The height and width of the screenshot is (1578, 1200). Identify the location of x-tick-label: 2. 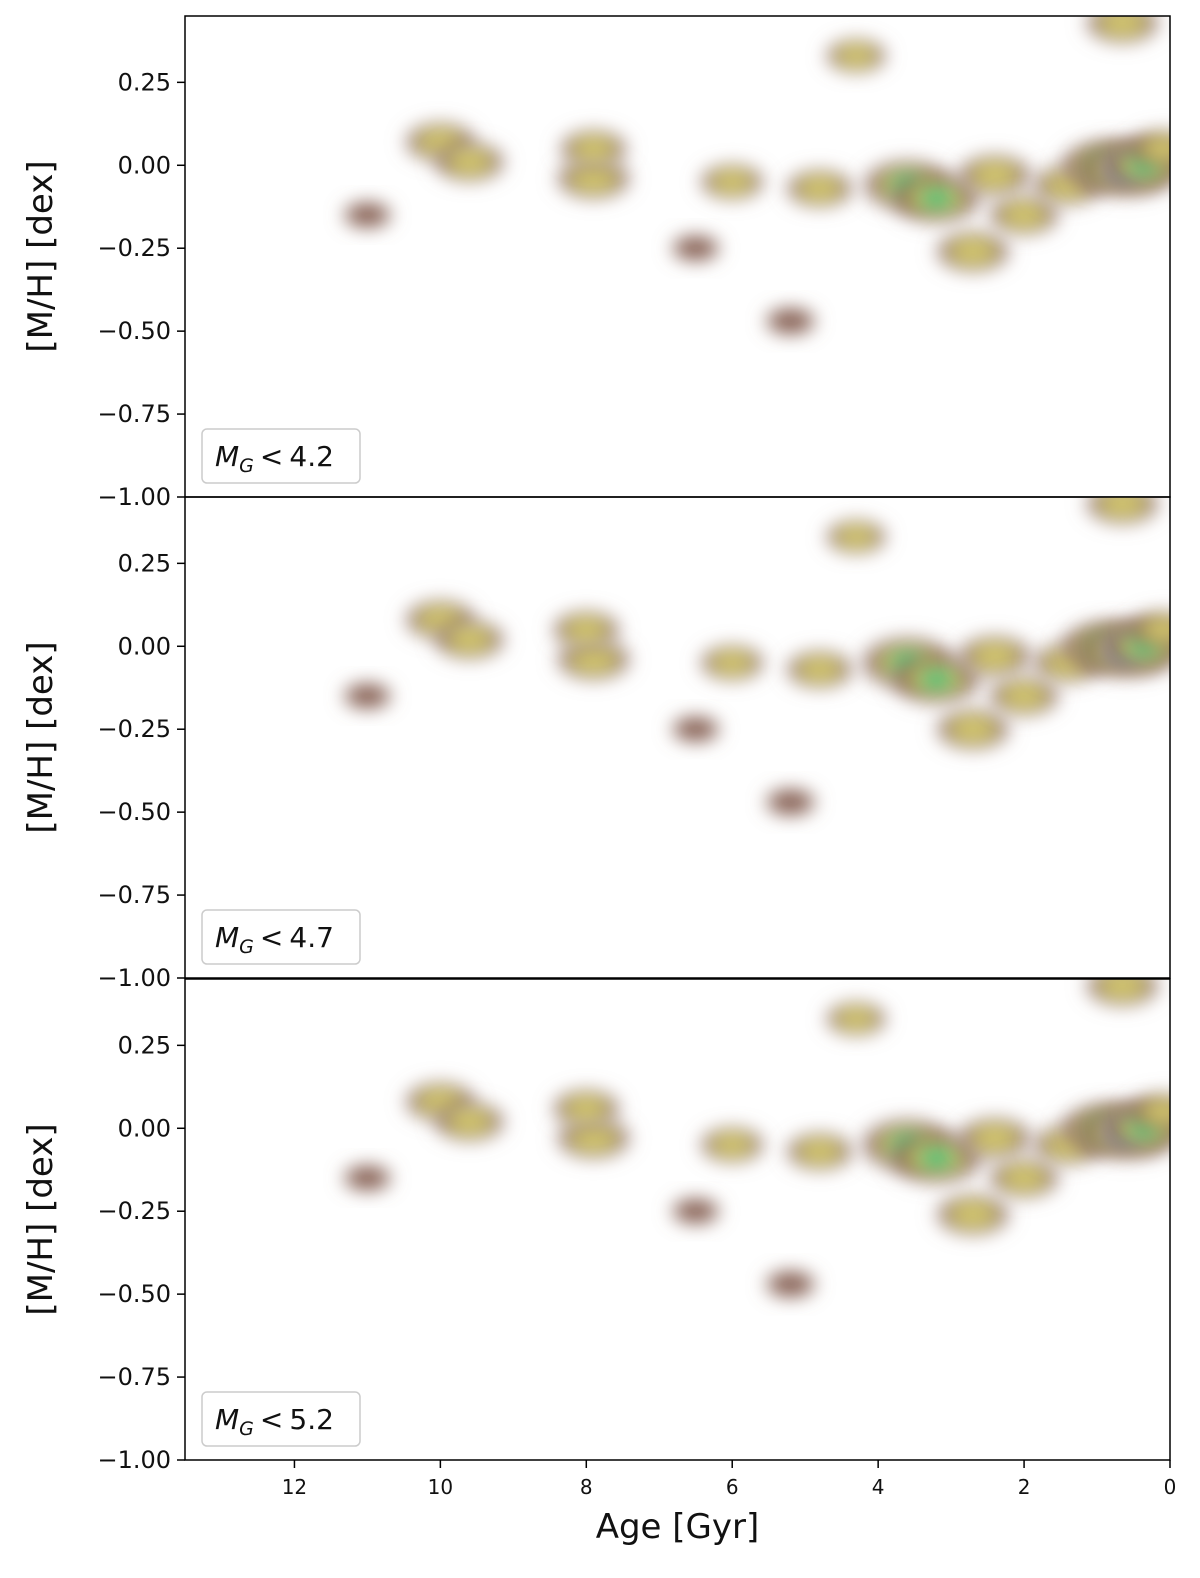
(1024, 1487).